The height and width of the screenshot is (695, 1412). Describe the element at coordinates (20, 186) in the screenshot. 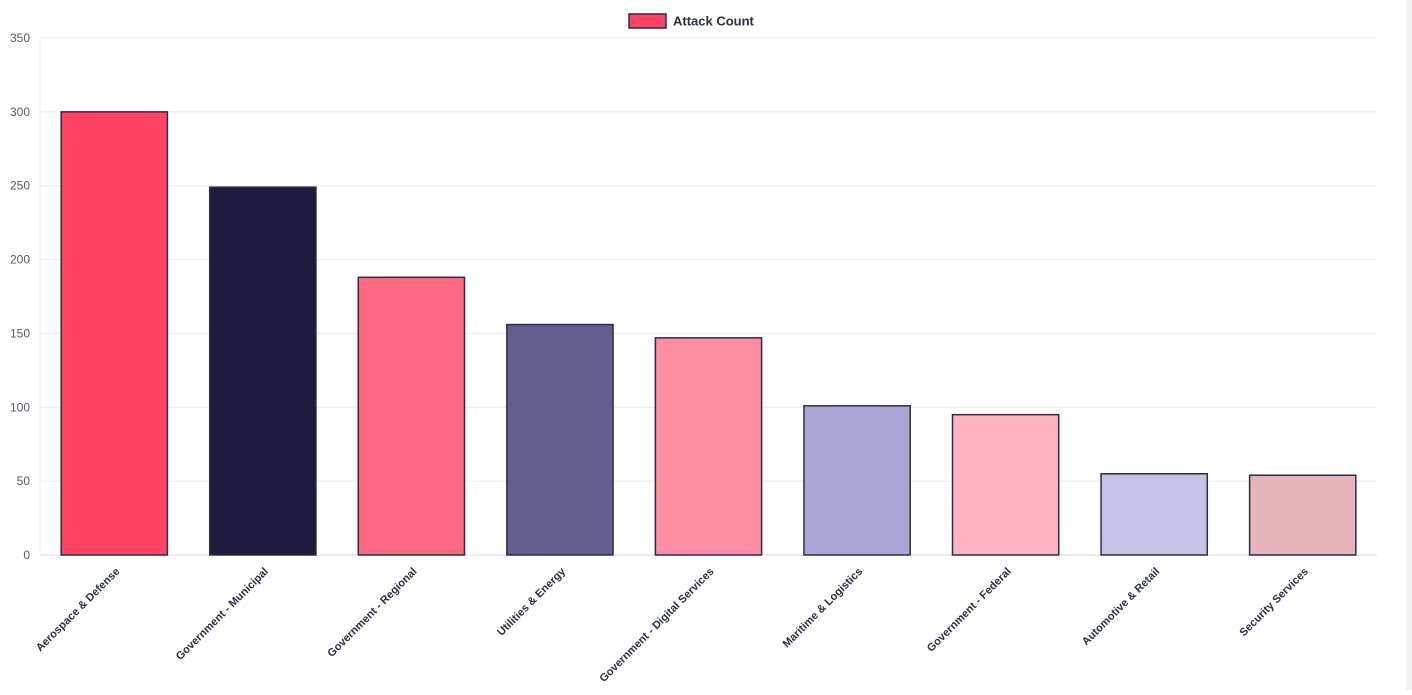

I see `y-tick-label: 250` at that location.